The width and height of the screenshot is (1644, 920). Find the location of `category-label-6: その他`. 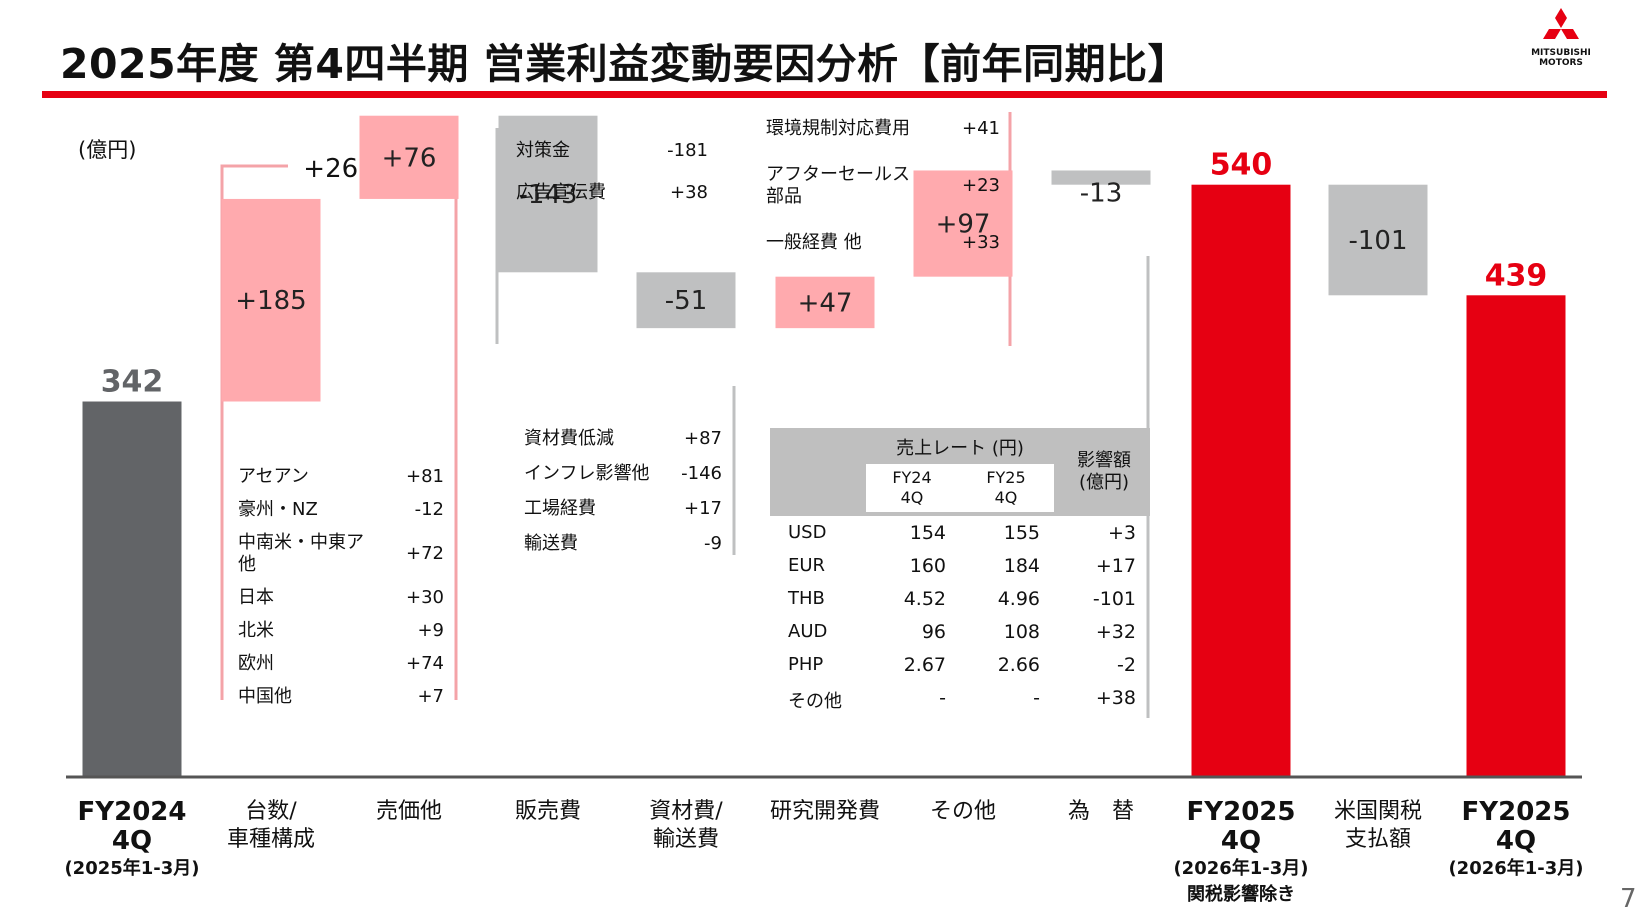

category-label-6: その他 is located at coordinates (963, 812).